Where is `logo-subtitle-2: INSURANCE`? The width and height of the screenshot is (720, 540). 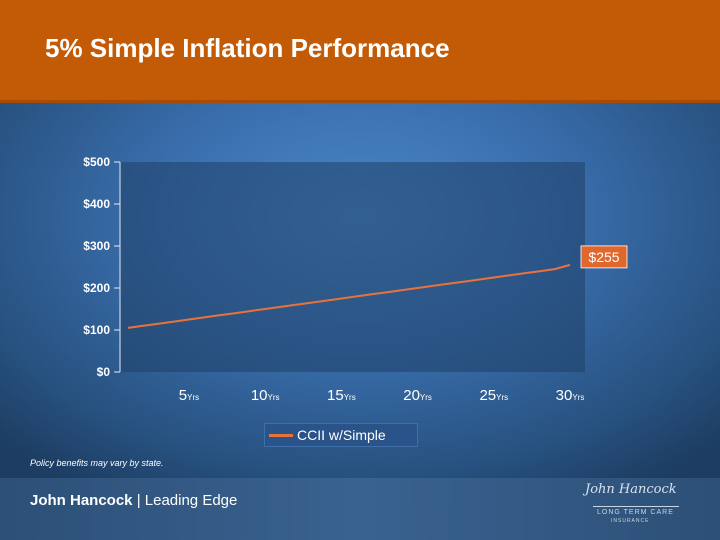 logo-subtitle-2: INSURANCE is located at coordinates (630, 521).